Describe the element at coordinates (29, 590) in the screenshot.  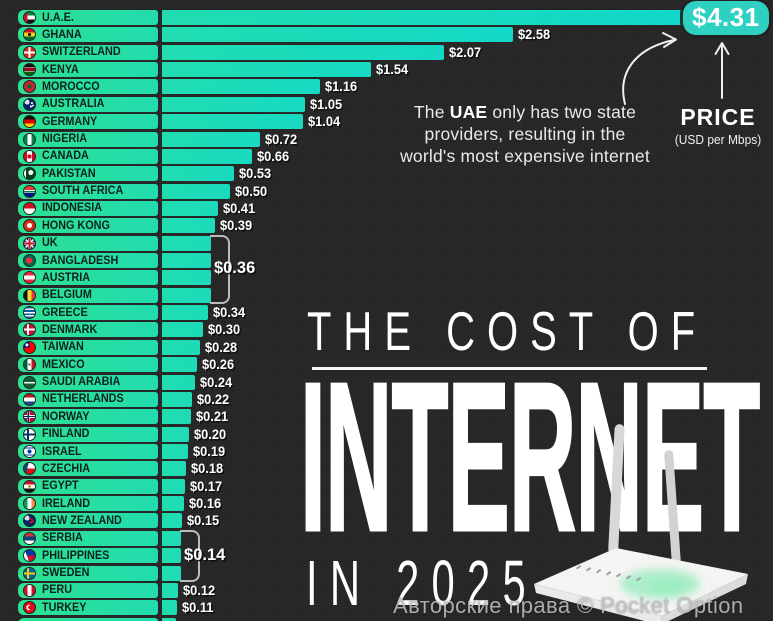
I see `peru-flag-icon` at that location.